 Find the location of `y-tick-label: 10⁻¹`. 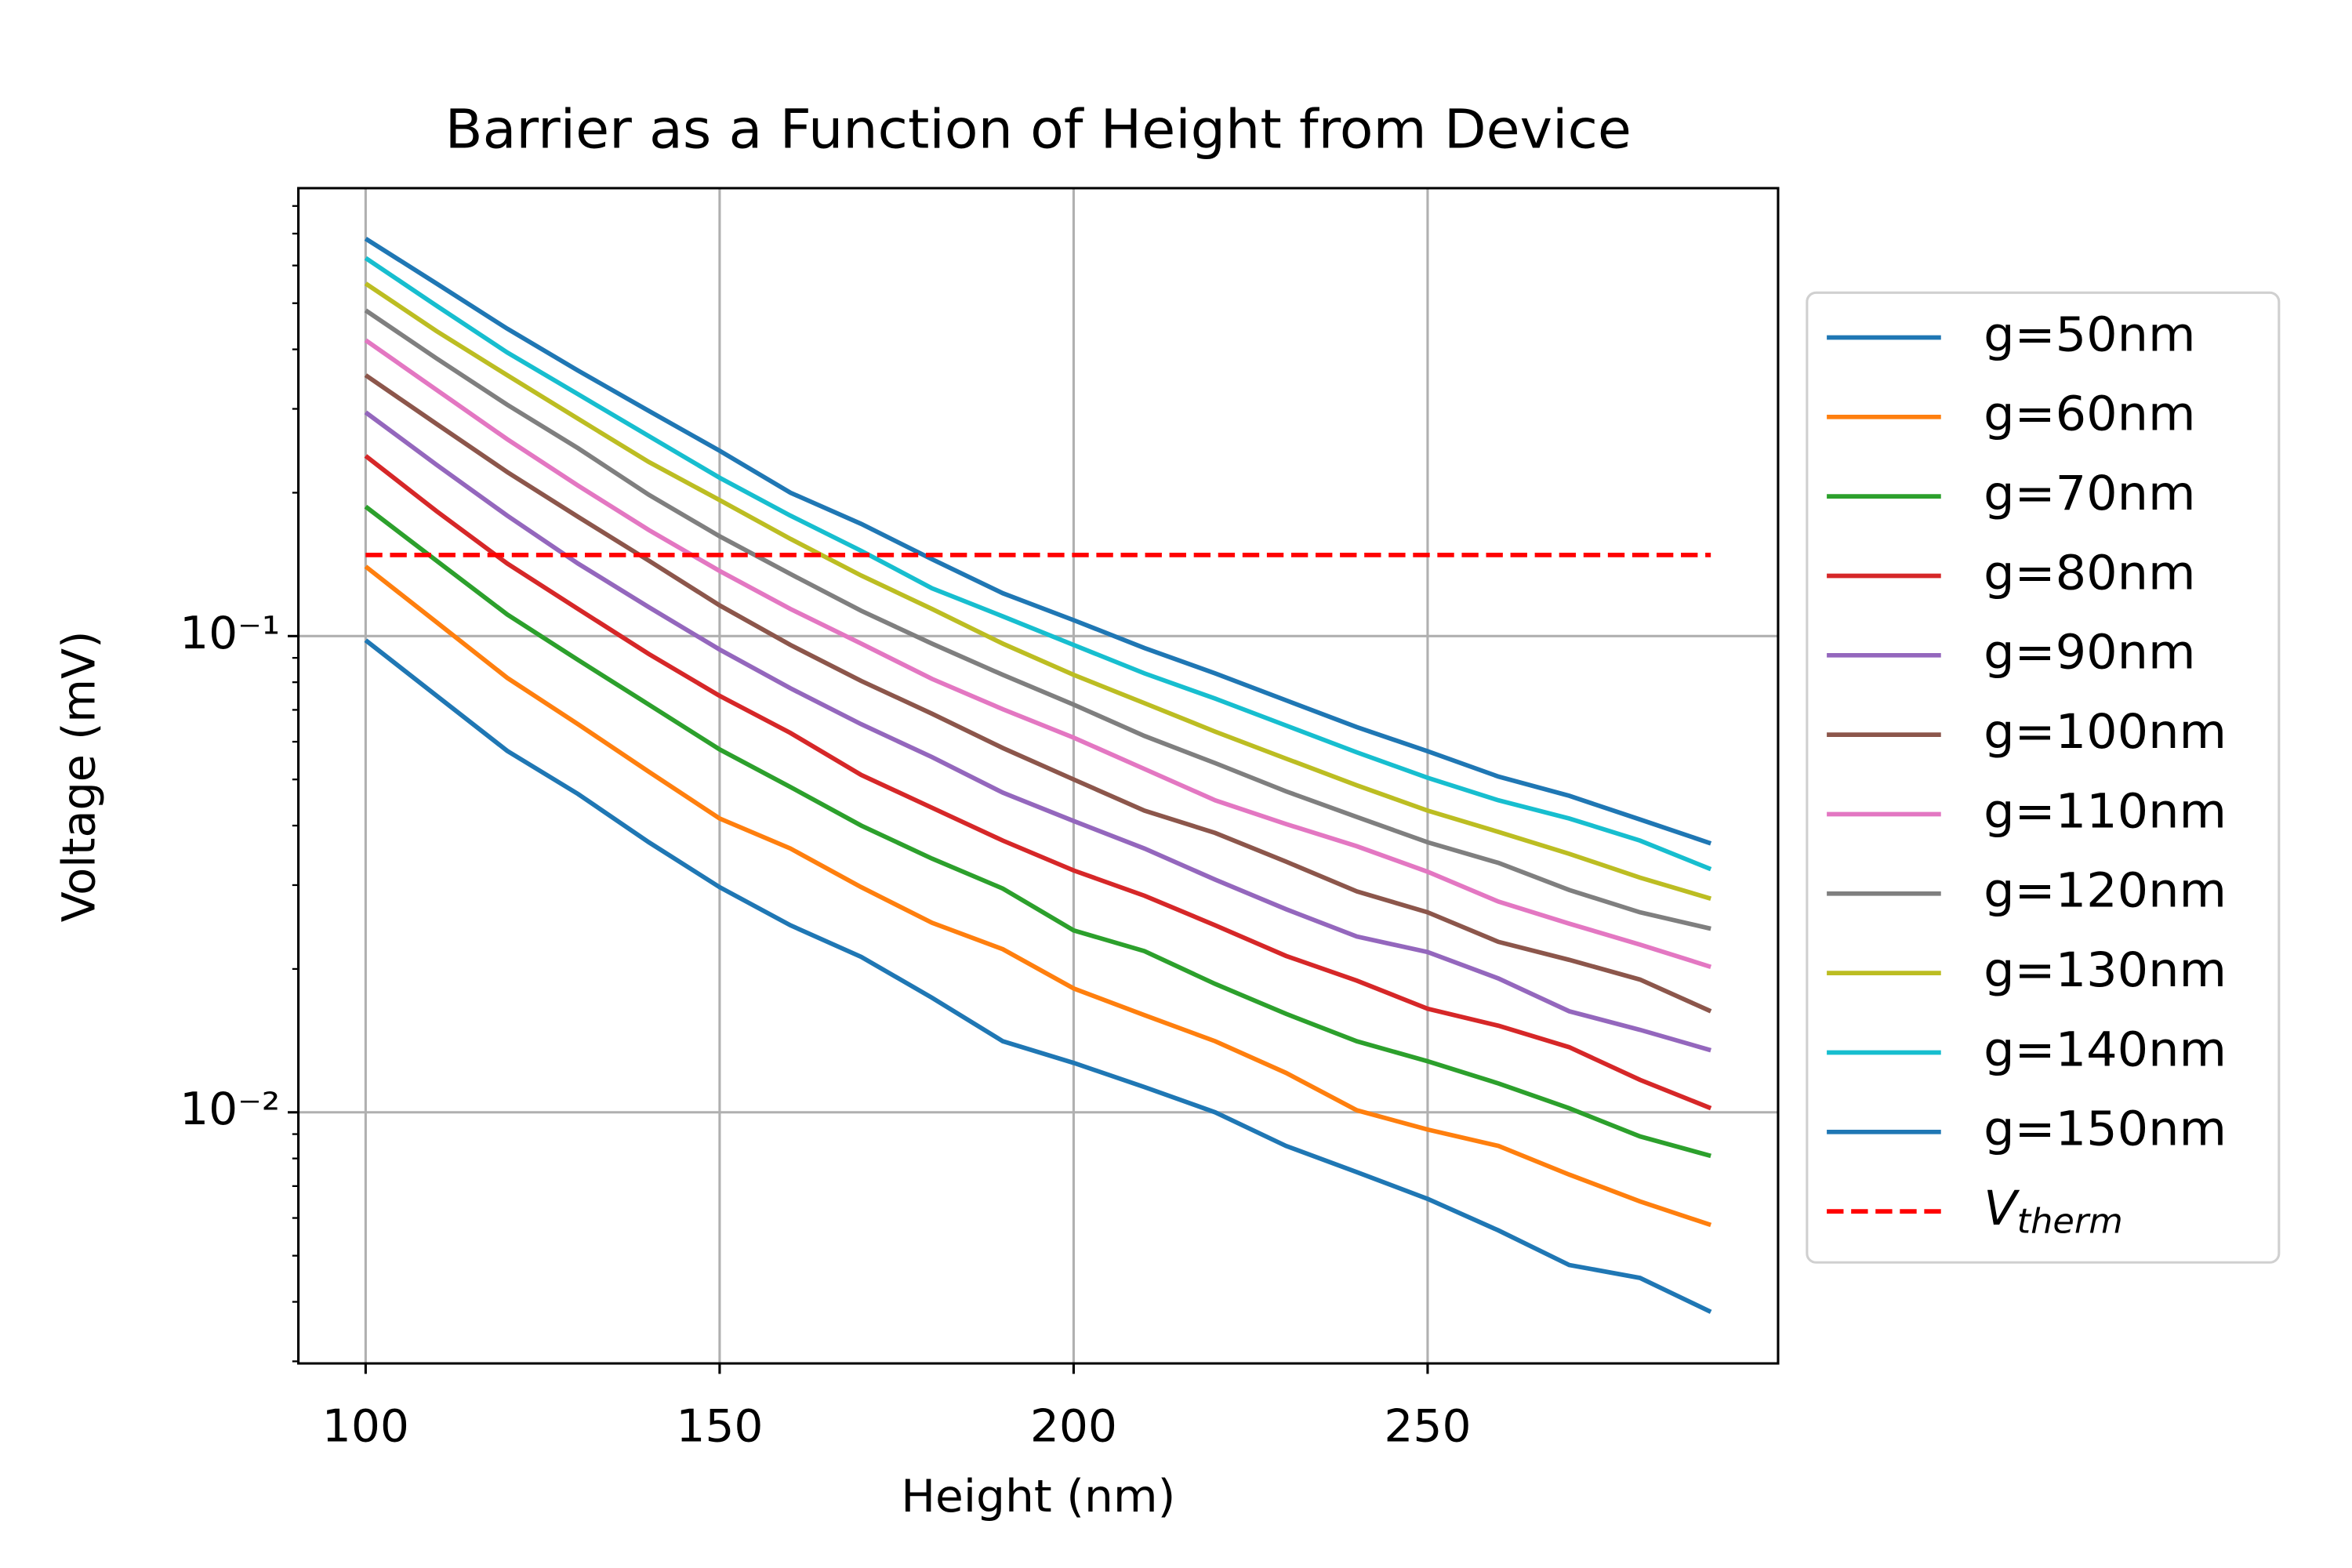

y-tick-label: 10⁻¹ is located at coordinates (230, 632).